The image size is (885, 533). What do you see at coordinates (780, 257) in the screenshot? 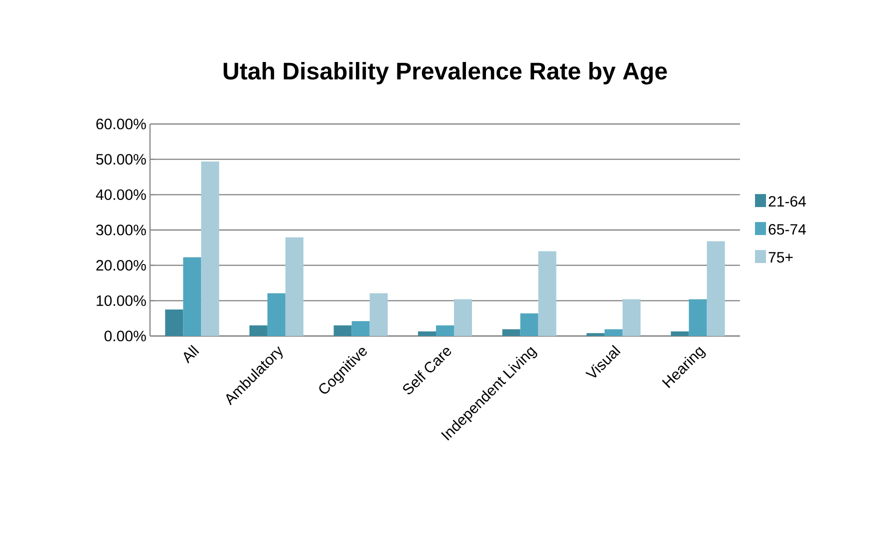
I see `legend-label: 75+` at bounding box center [780, 257].